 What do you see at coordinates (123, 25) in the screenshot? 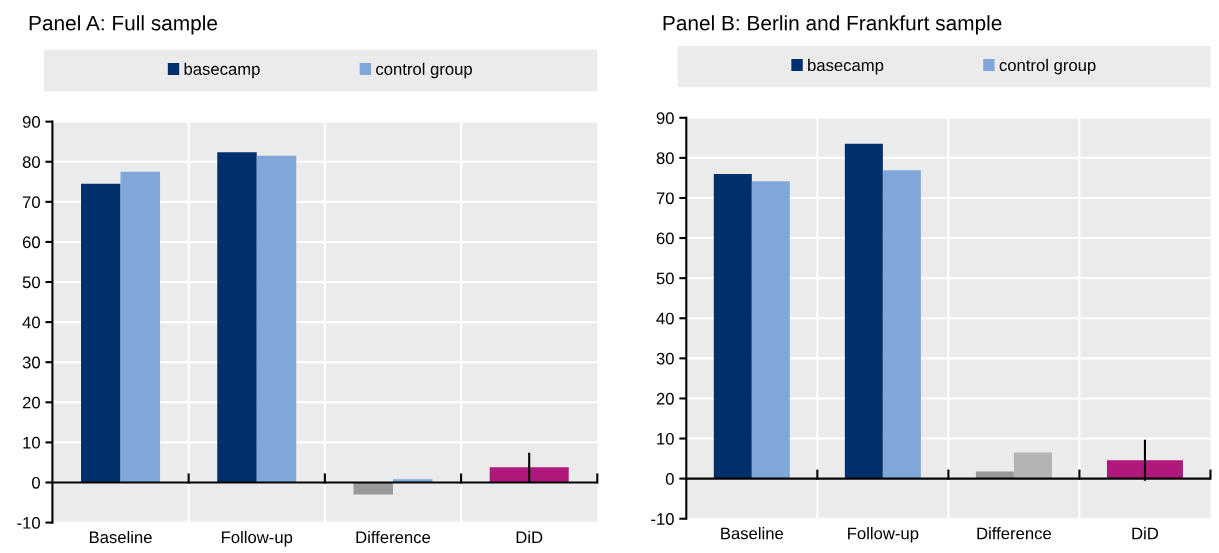
I see `chart-title: Panel A: Full sample` at bounding box center [123, 25].